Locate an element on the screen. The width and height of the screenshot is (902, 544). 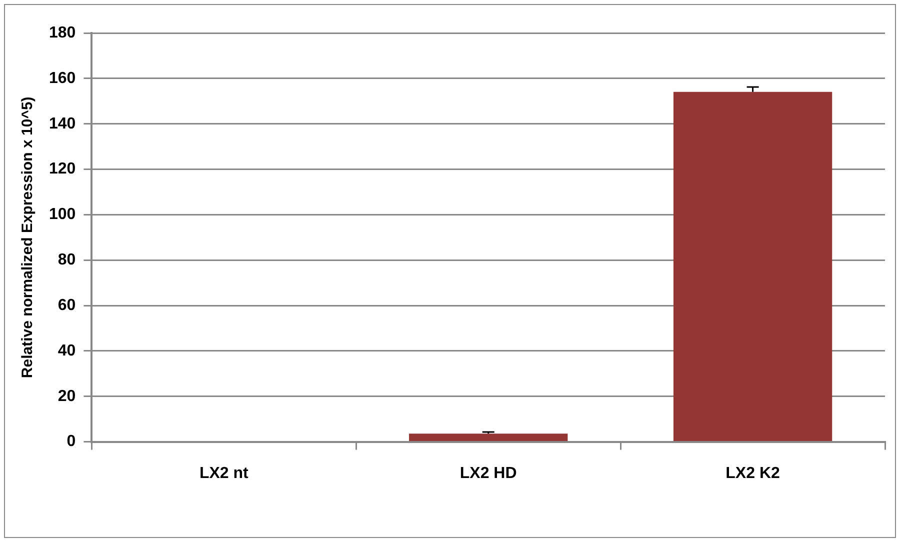
y-tick-label: 40 is located at coordinates (67, 351).